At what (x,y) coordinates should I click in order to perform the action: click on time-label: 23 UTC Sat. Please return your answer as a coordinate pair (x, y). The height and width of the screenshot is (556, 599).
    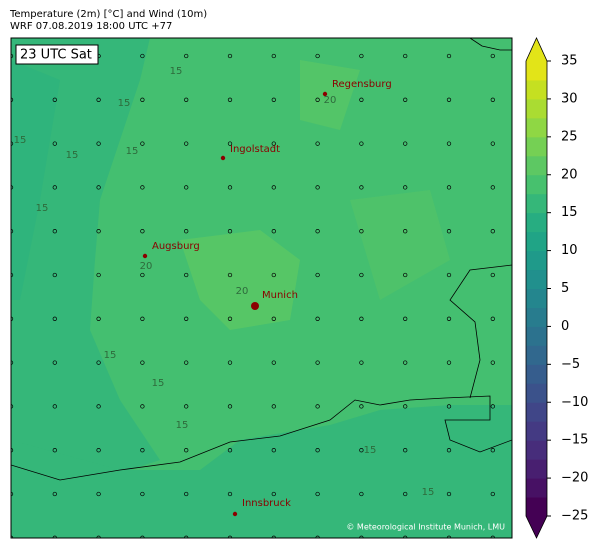
    Looking at the image, I should click on (56, 55).